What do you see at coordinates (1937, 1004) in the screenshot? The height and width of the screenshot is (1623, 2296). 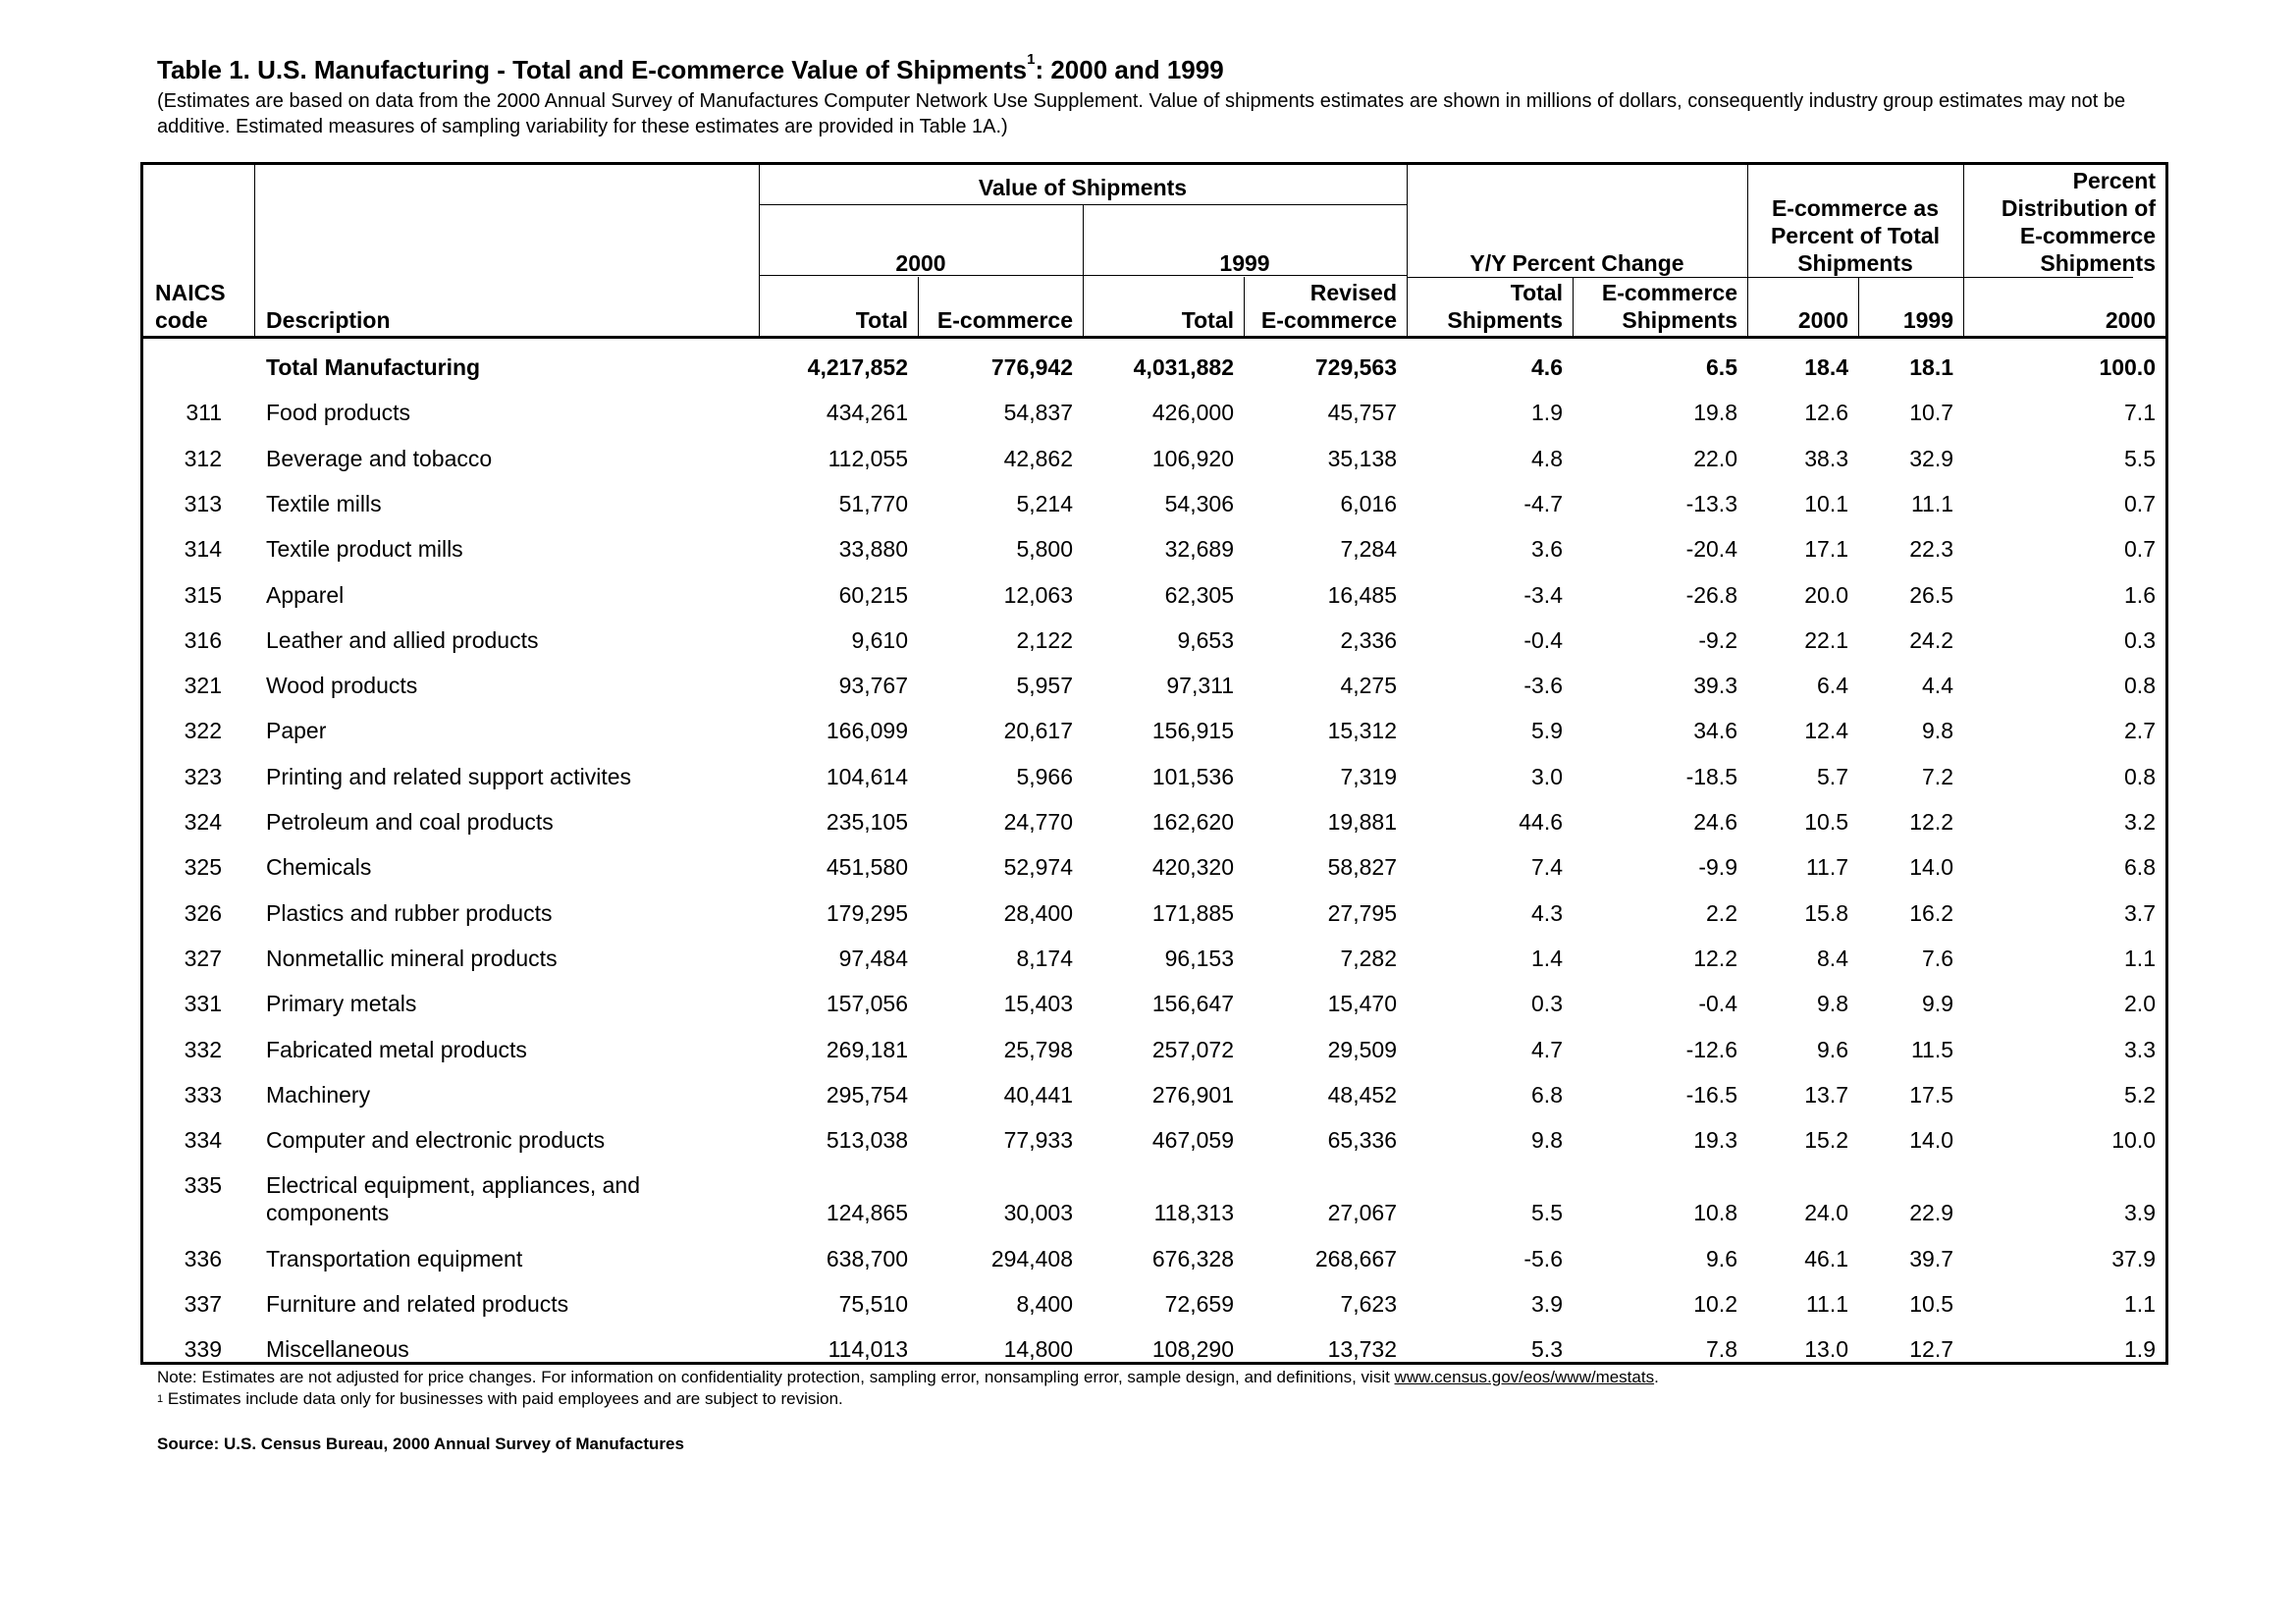 I see `cell-pct-1999: 9.9` at bounding box center [1937, 1004].